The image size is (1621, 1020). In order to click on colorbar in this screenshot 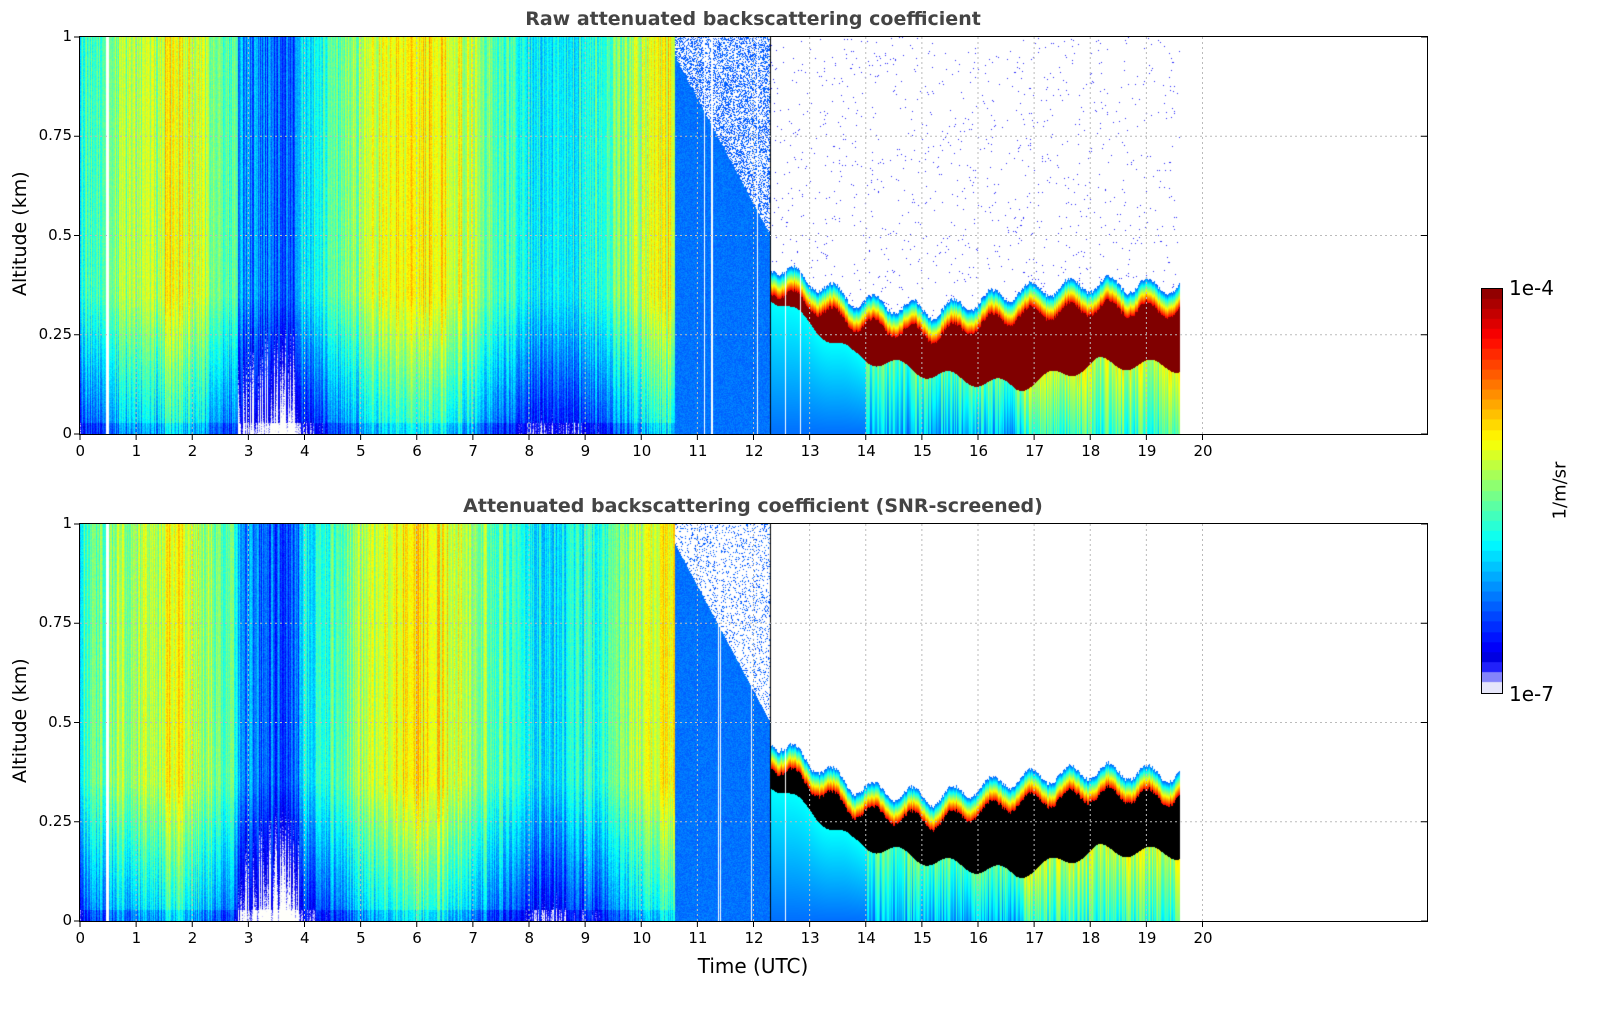, I will do `click(1492, 491)`.